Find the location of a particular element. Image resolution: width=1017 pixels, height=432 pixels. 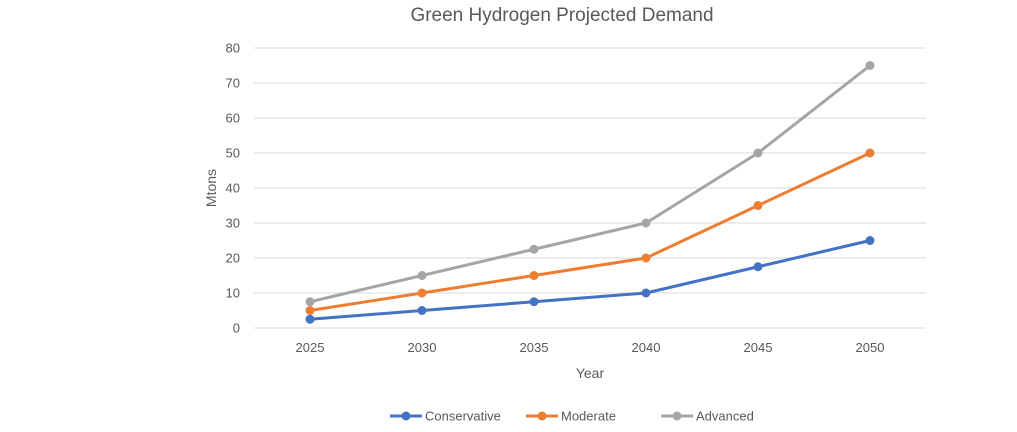

chart-title: Green Hydrogen Projected Demand is located at coordinates (561, 15).